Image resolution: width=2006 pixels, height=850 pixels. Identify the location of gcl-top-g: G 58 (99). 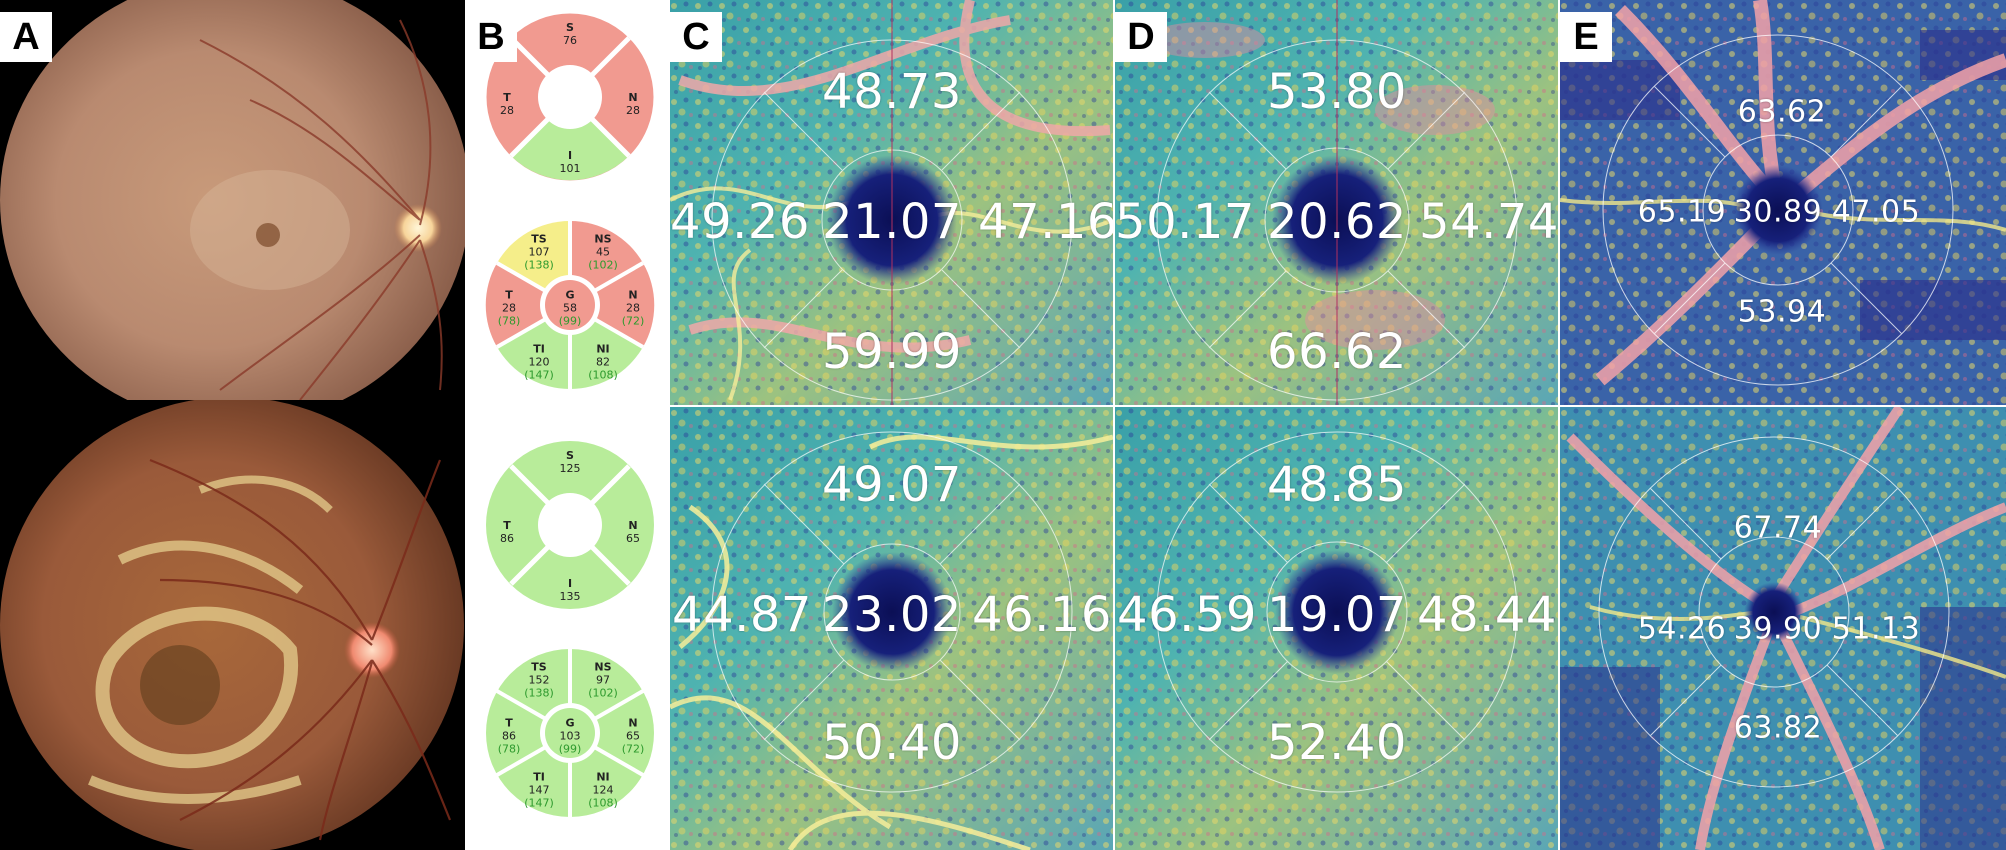
(570, 308).